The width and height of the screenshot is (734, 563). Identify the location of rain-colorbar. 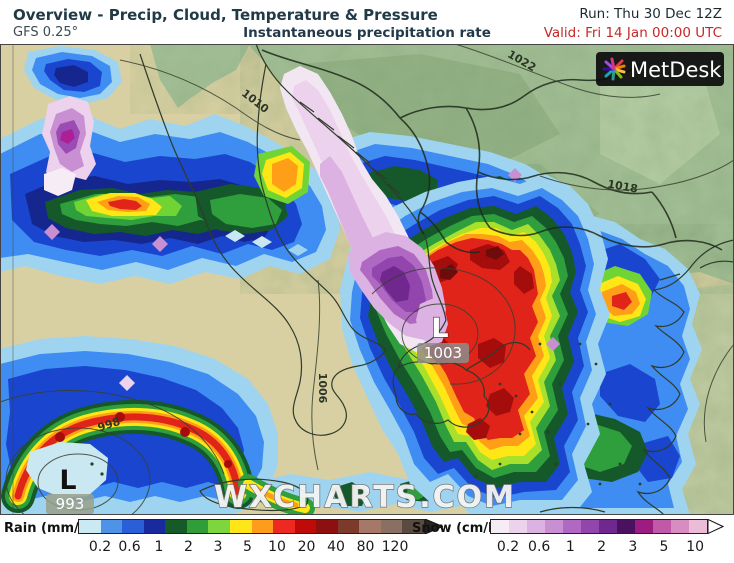
(251, 526).